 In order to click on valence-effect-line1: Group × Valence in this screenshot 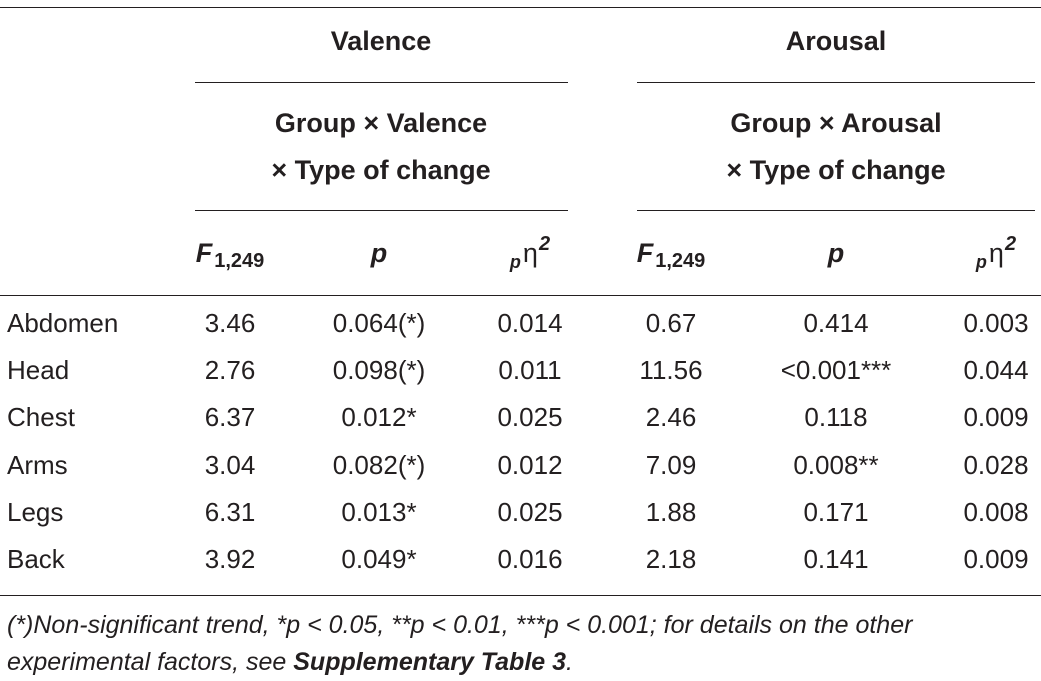, I will do `click(381, 123)`.